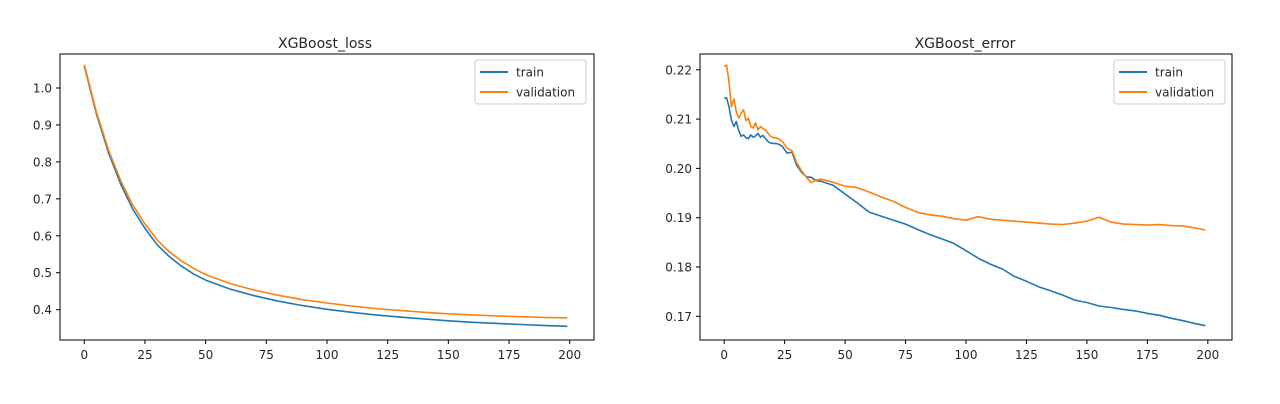 This screenshot has height=404, width=1280. Describe the element at coordinates (678, 218) in the screenshot. I see `y-tick-label: 0.19` at that location.